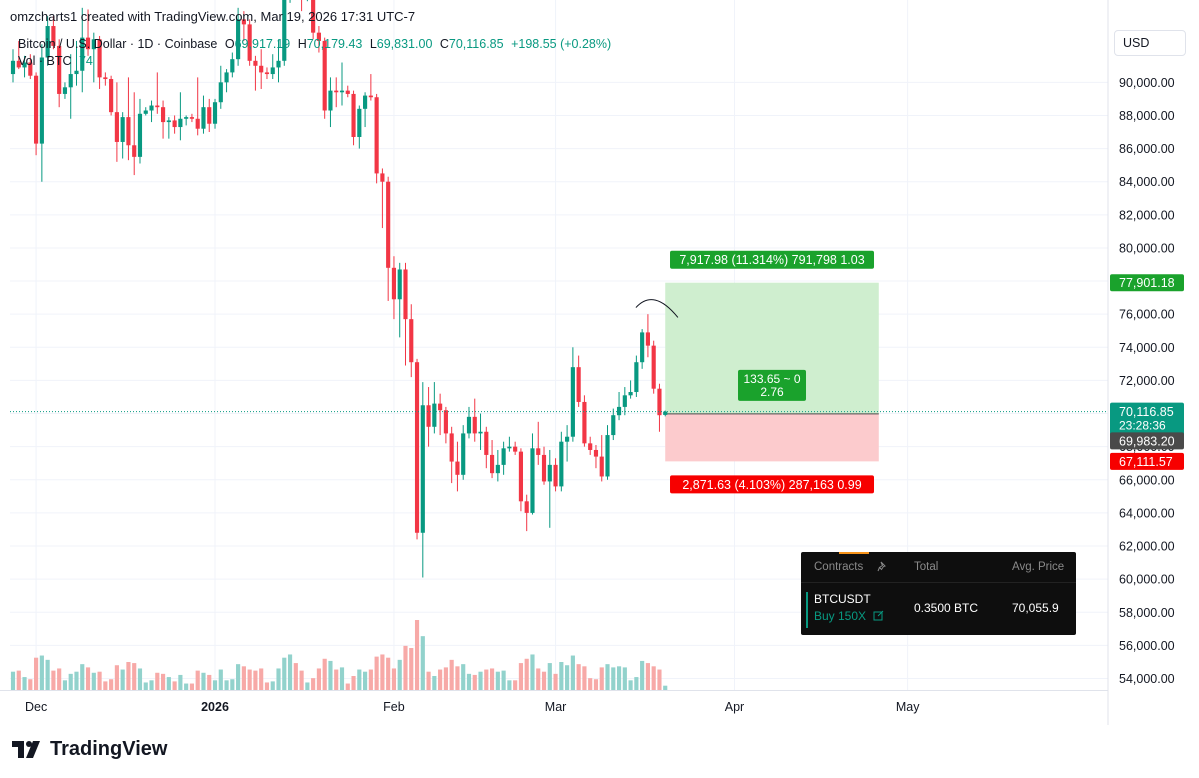 Image resolution: width=1199 pixels, height=778 pixels. Describe the element at coordinates (394, 707) in the screenshot. I see `time-tick-label: Feb` at that location.